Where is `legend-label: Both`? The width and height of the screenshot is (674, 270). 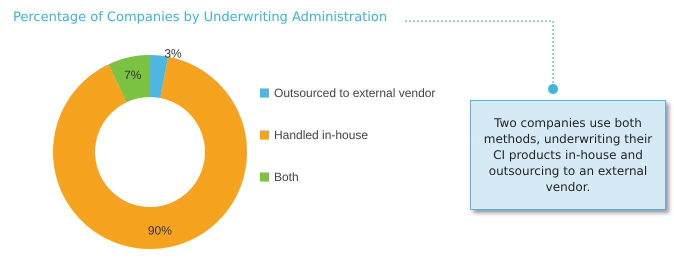
legend-label: Both is located at coordinates (286, 177).